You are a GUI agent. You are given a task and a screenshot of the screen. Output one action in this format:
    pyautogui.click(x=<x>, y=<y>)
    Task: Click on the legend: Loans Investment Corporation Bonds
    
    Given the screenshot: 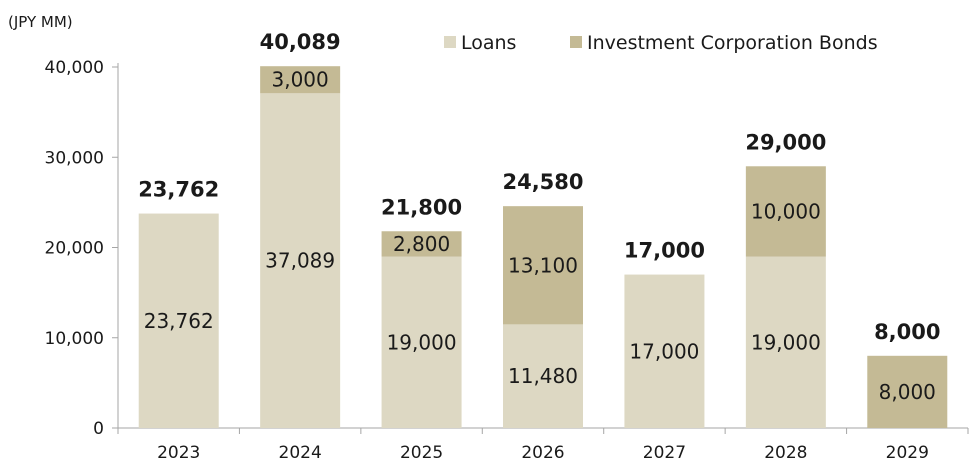 What is the action you would take?
    pyautogui.click(x=661, y=43)
    